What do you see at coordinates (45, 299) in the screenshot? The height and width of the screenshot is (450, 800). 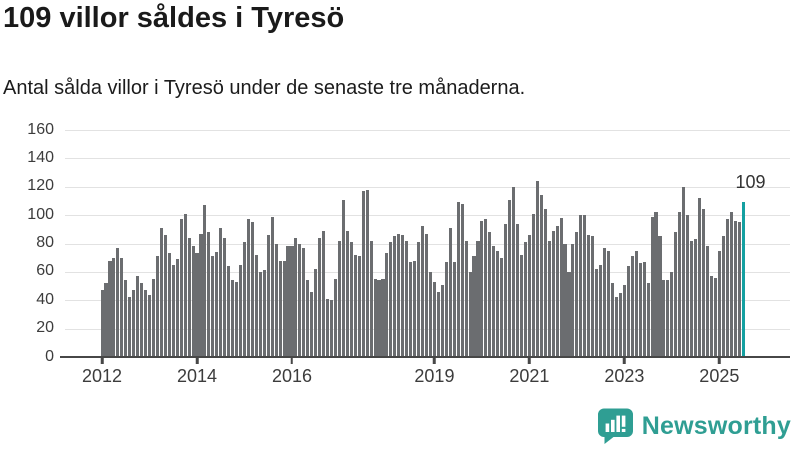 I see `y-tick-label: 40` at bounding box center [45, 299].